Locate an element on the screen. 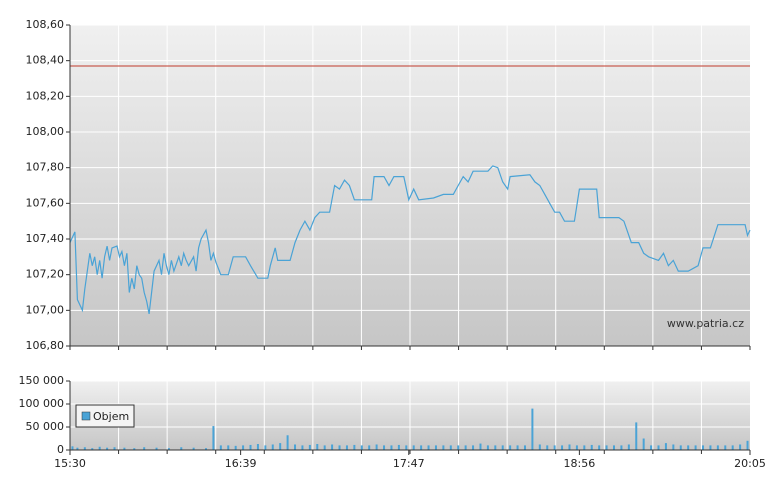 The image size is (780, 490). legend-swatch is located at coordinates (86, 416).